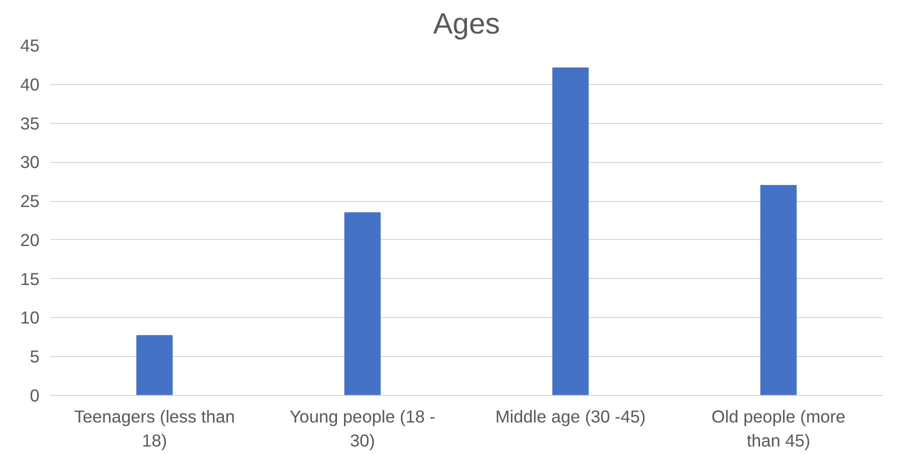  What do you see at coordinates (30, 318) in the screenshot?
I see `y-tick-label: 10` at bounding box center [30, 318].